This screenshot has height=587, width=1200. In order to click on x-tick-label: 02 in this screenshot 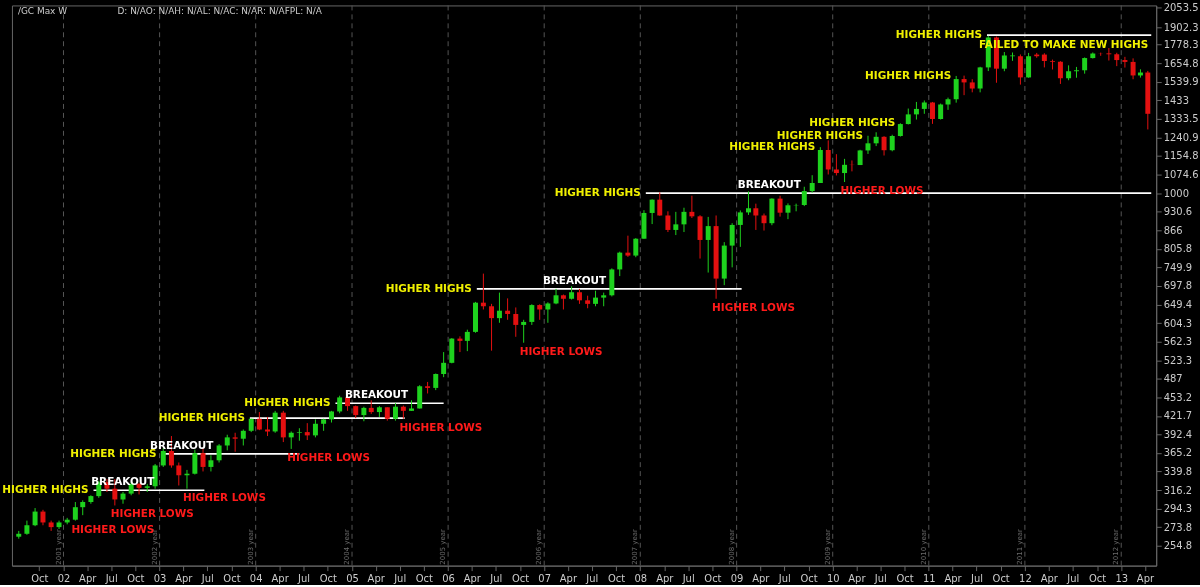, I will do `click(64, 579)`.